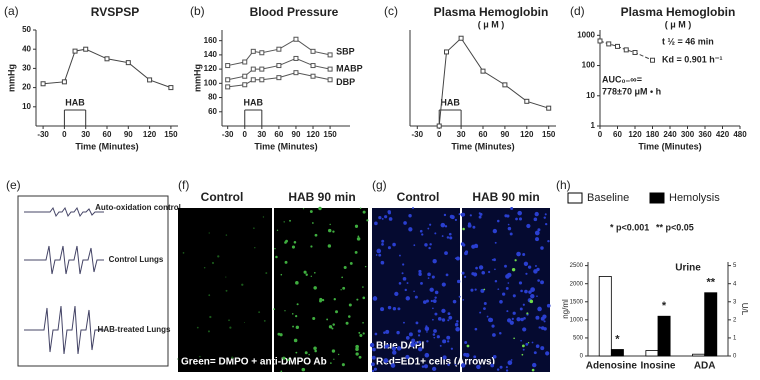 This screenshot has width=760, height=380. What do you see at coordinates (321, 290) in the screenshot?
I see `micrograph` at bounding box center [321, 290].